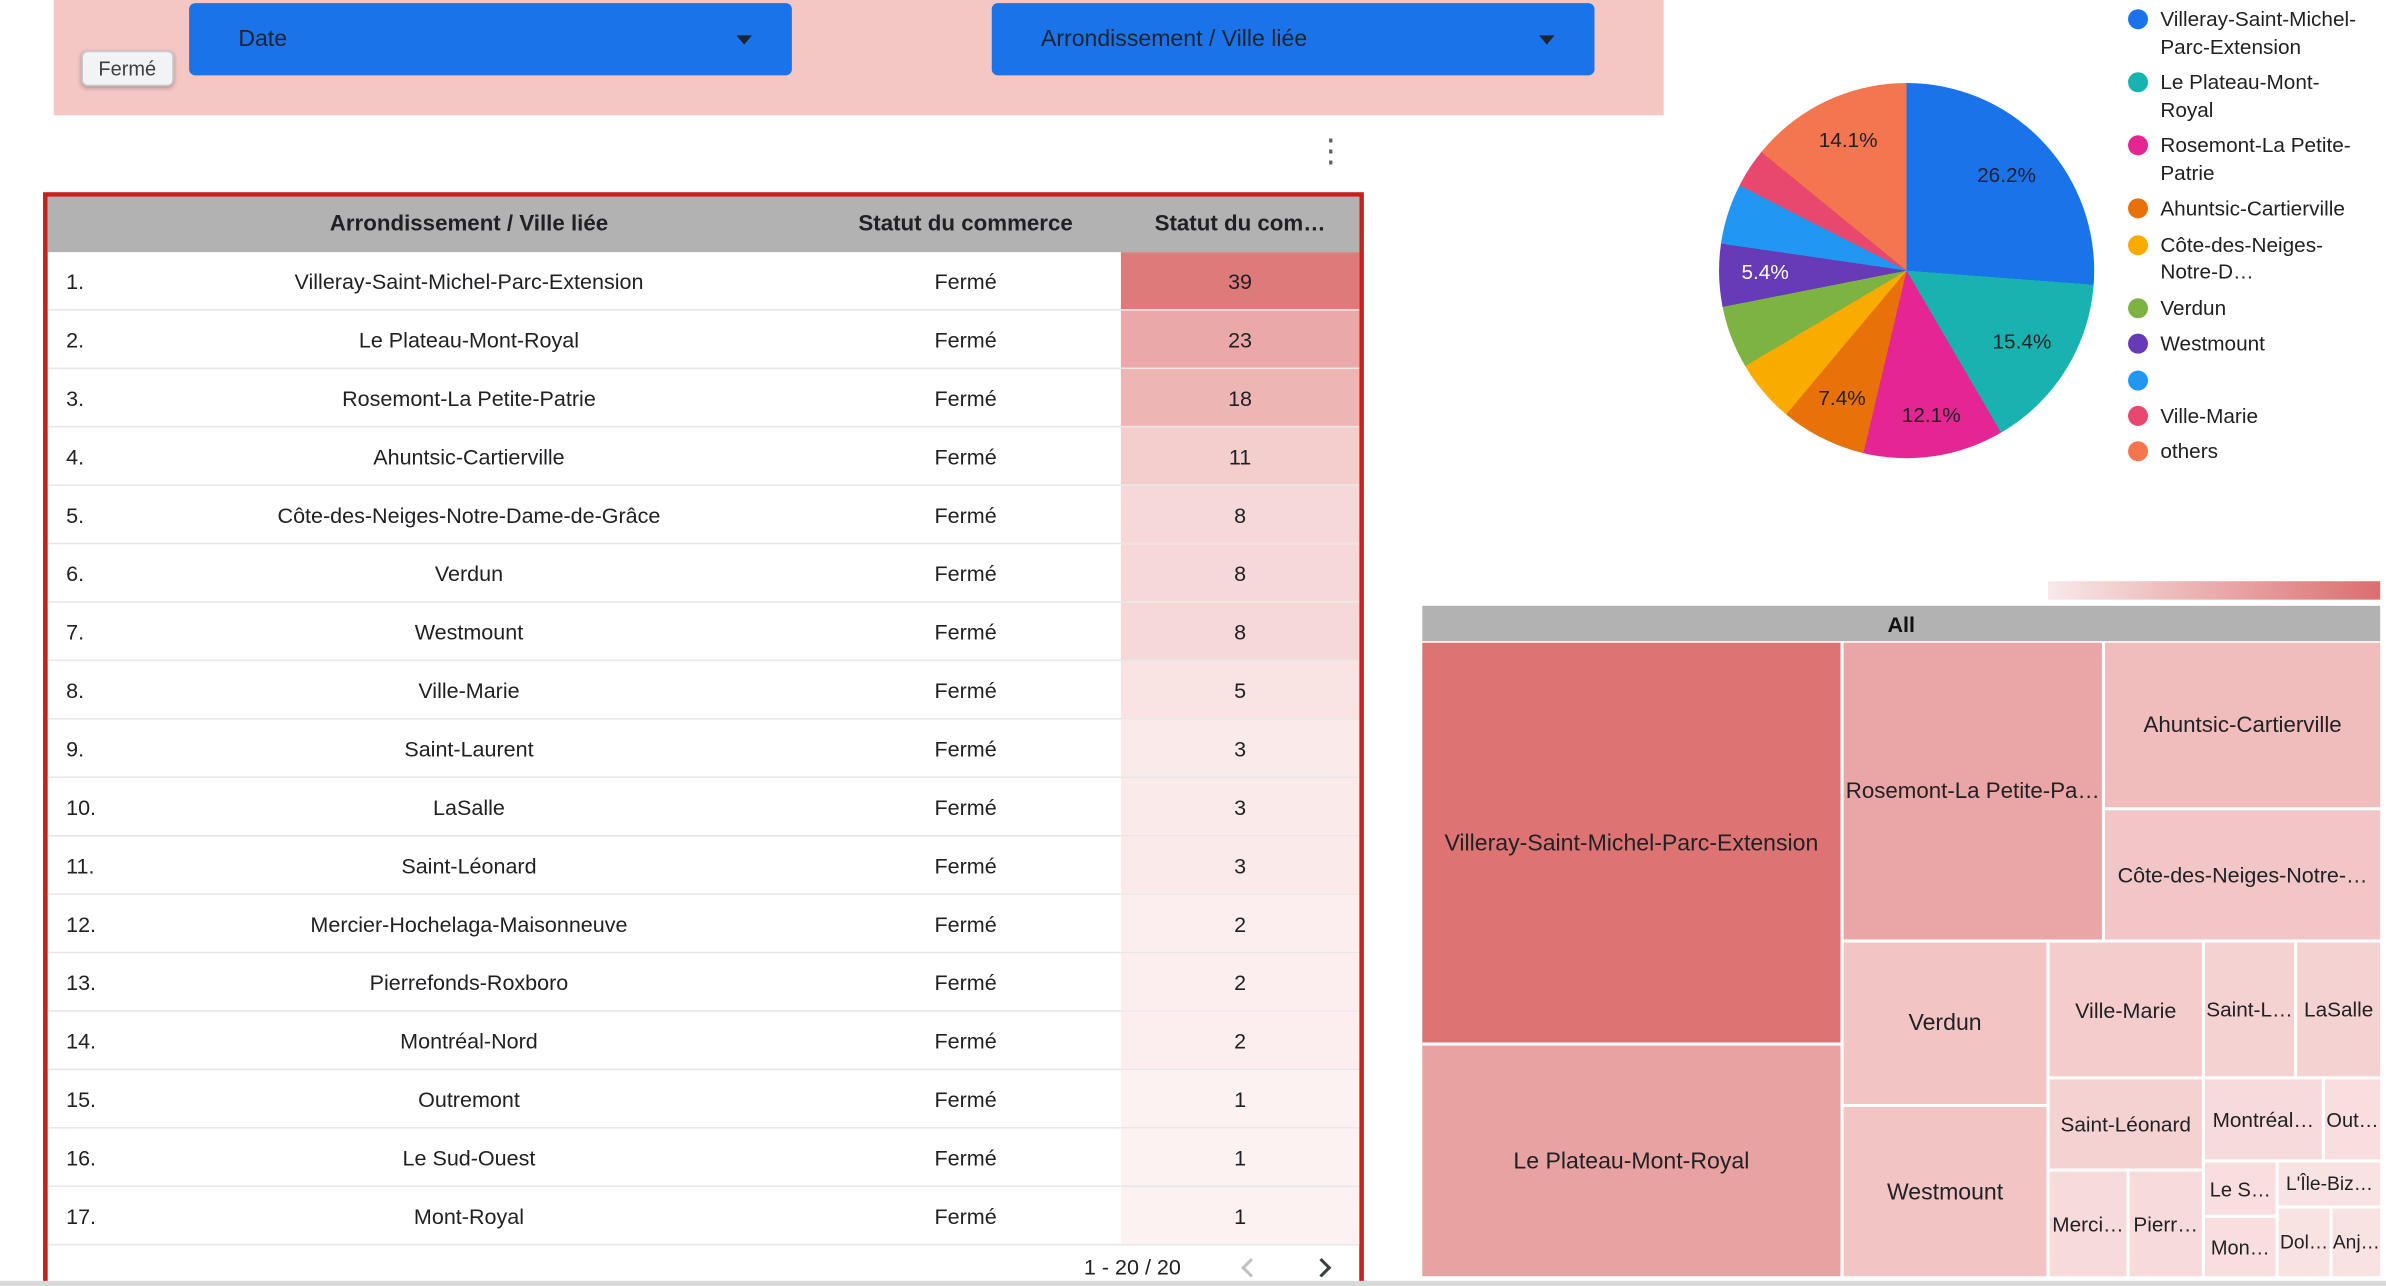 The height and width of the screenshot is (1286, 2386). What do you see at coordinates (1174, 39) in the screenshot?
I see `arrondissement-filter-label: Arrondissement / Ville liée` at bounding box center [1174, 39].